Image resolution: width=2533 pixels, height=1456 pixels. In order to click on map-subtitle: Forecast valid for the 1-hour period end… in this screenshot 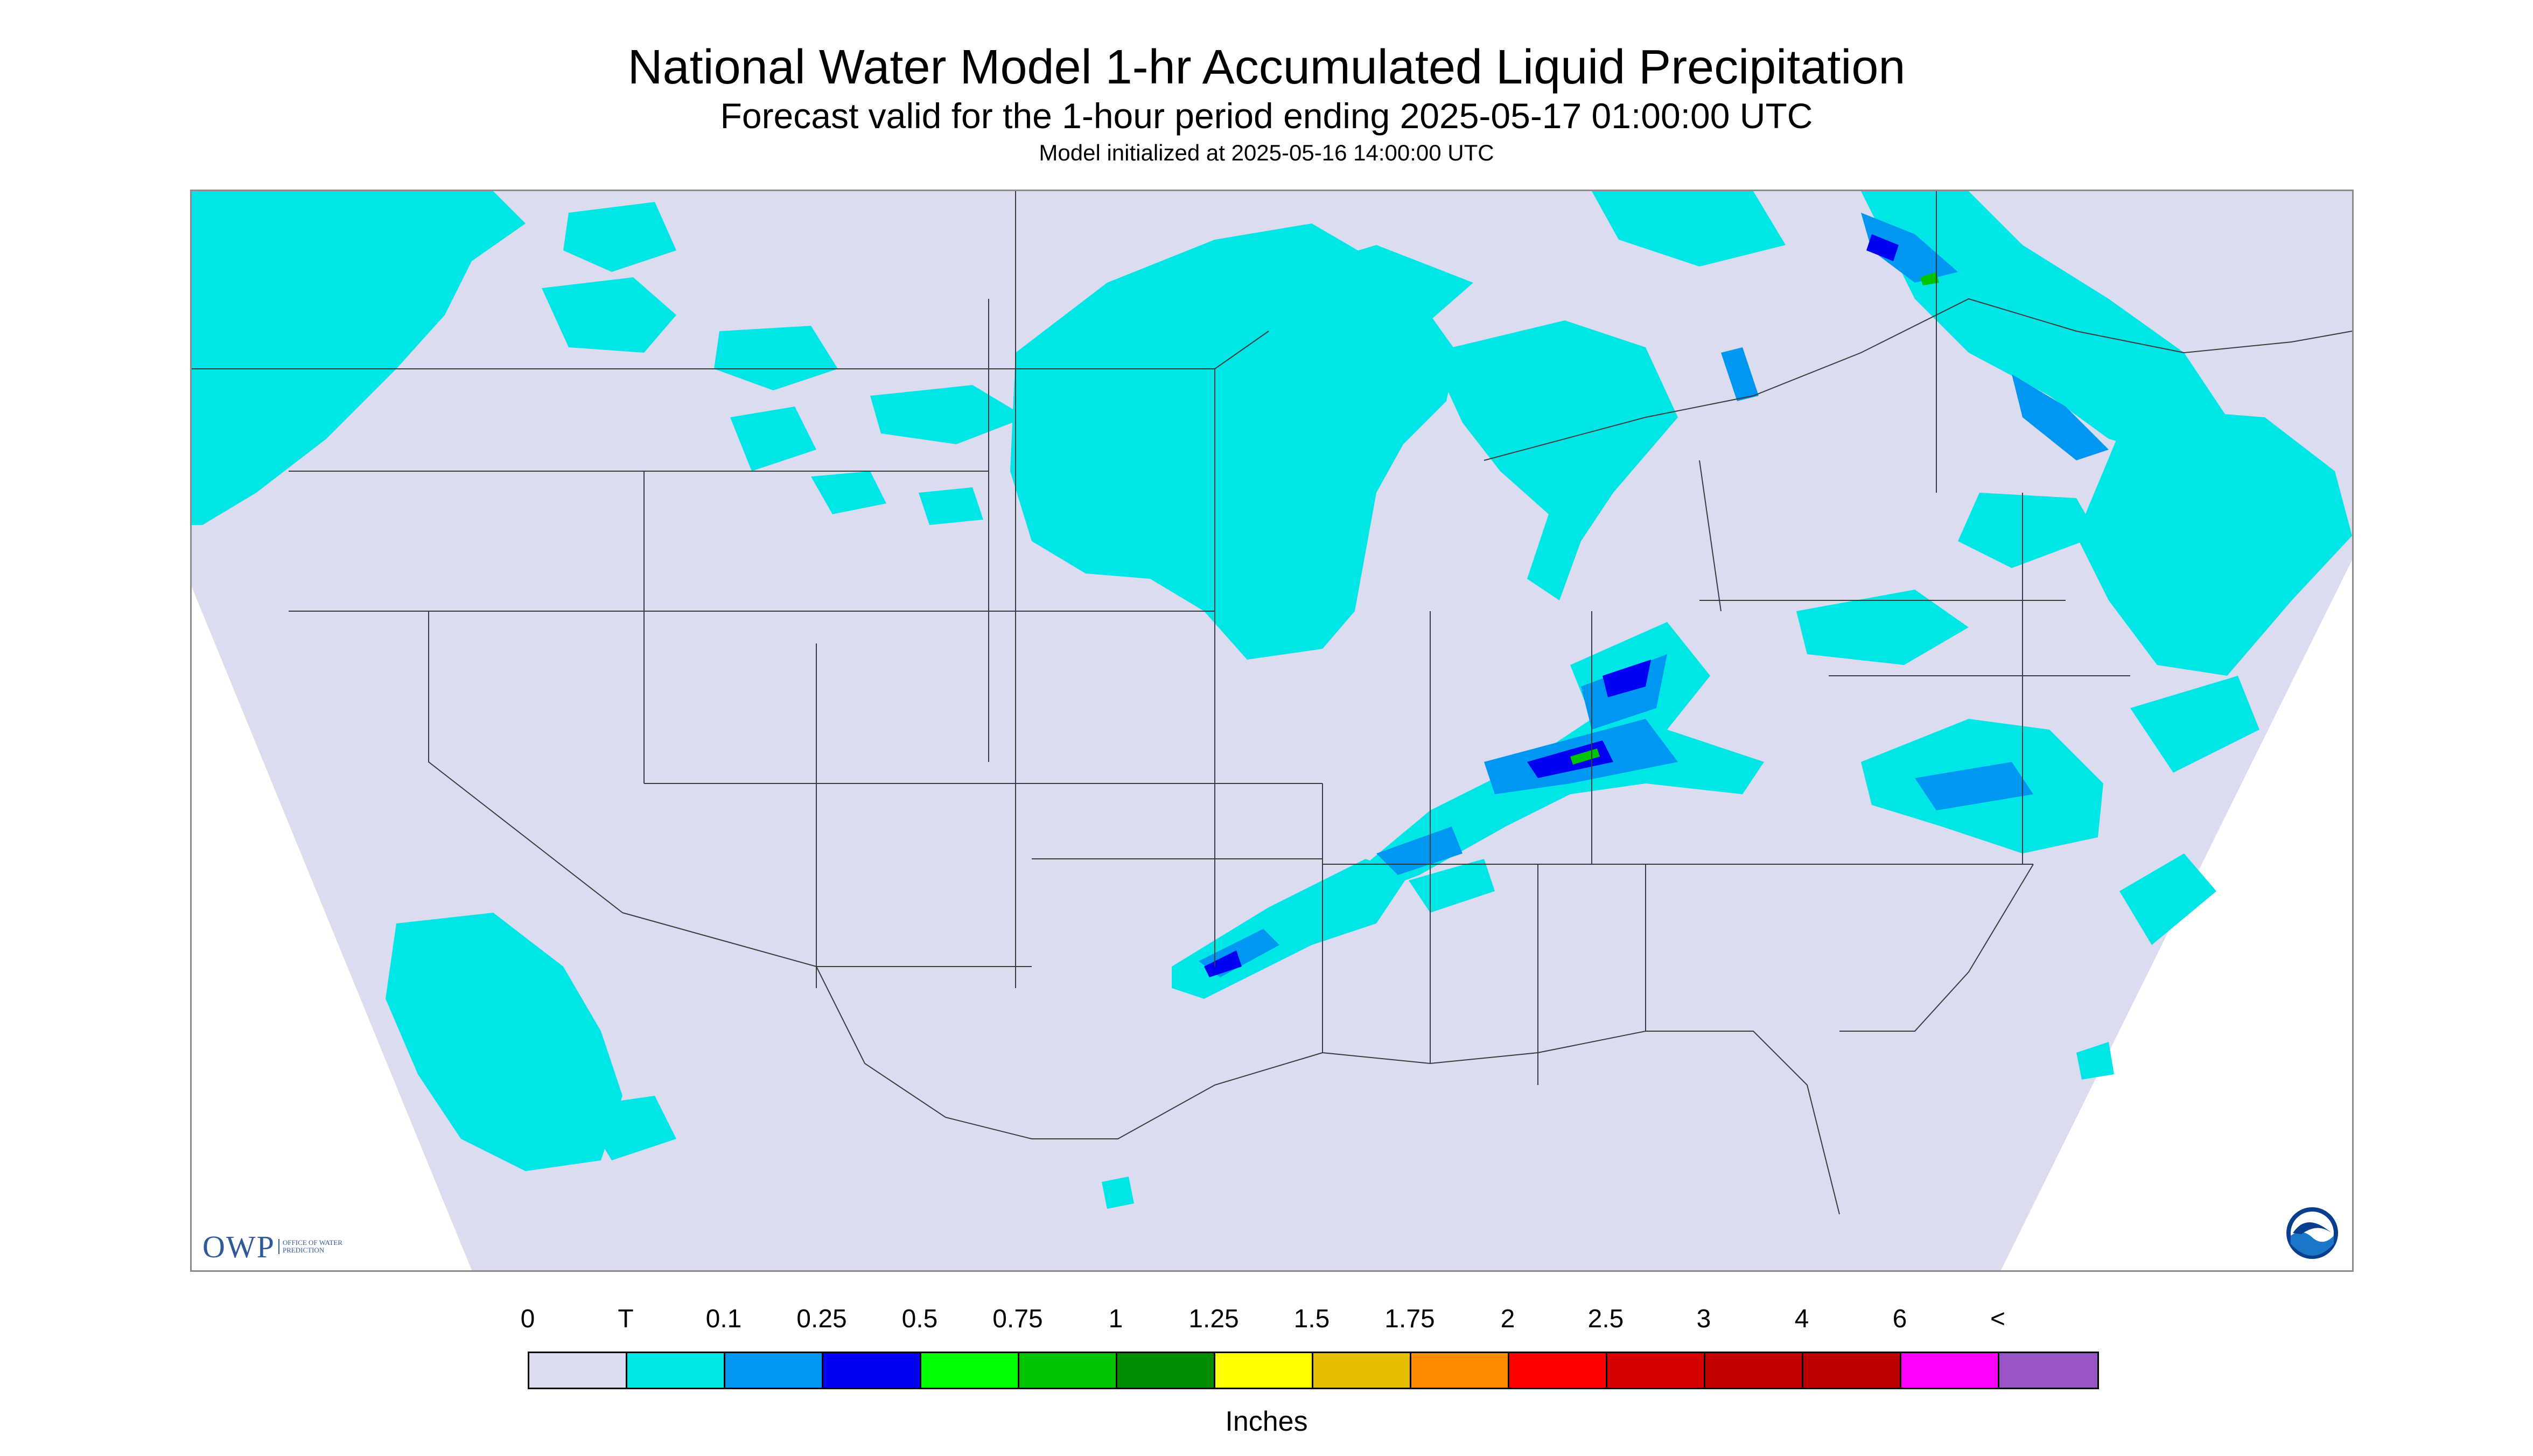, I will do `click(1266, 116)`.